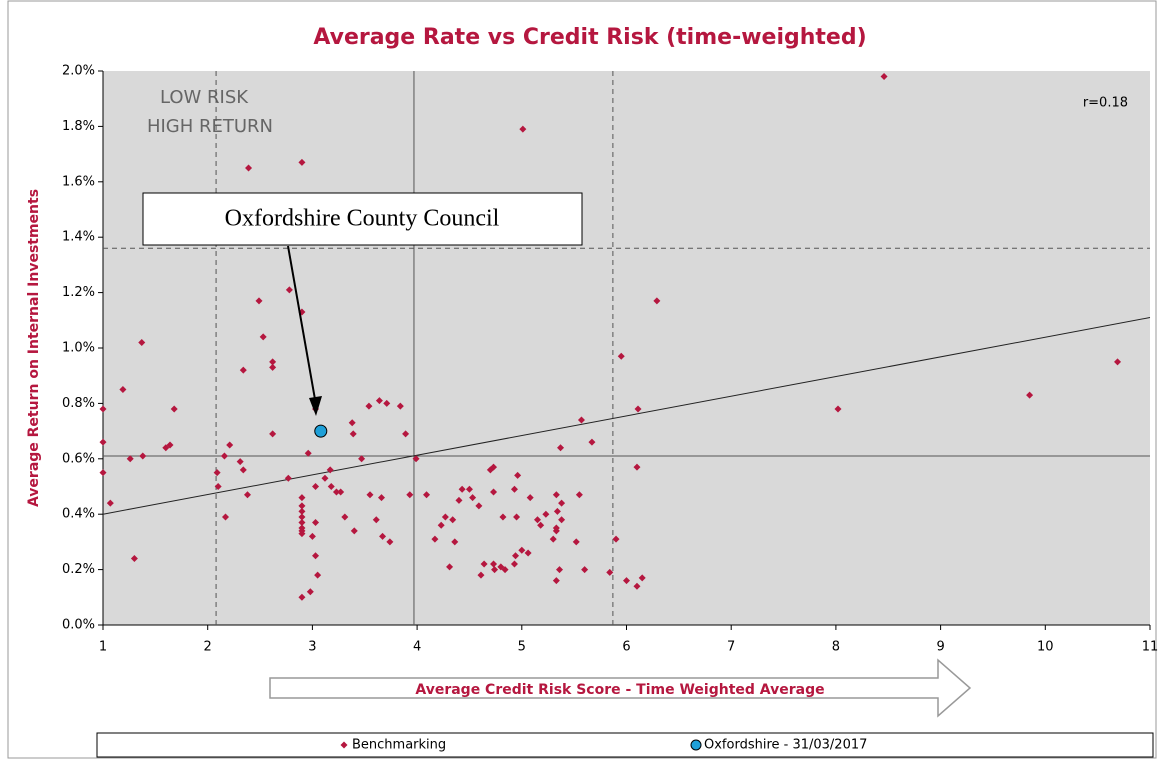  What do you see at coordinates (344, 745) in the screenshot?
I see `legend-marker` at bounding box center [344, 745].